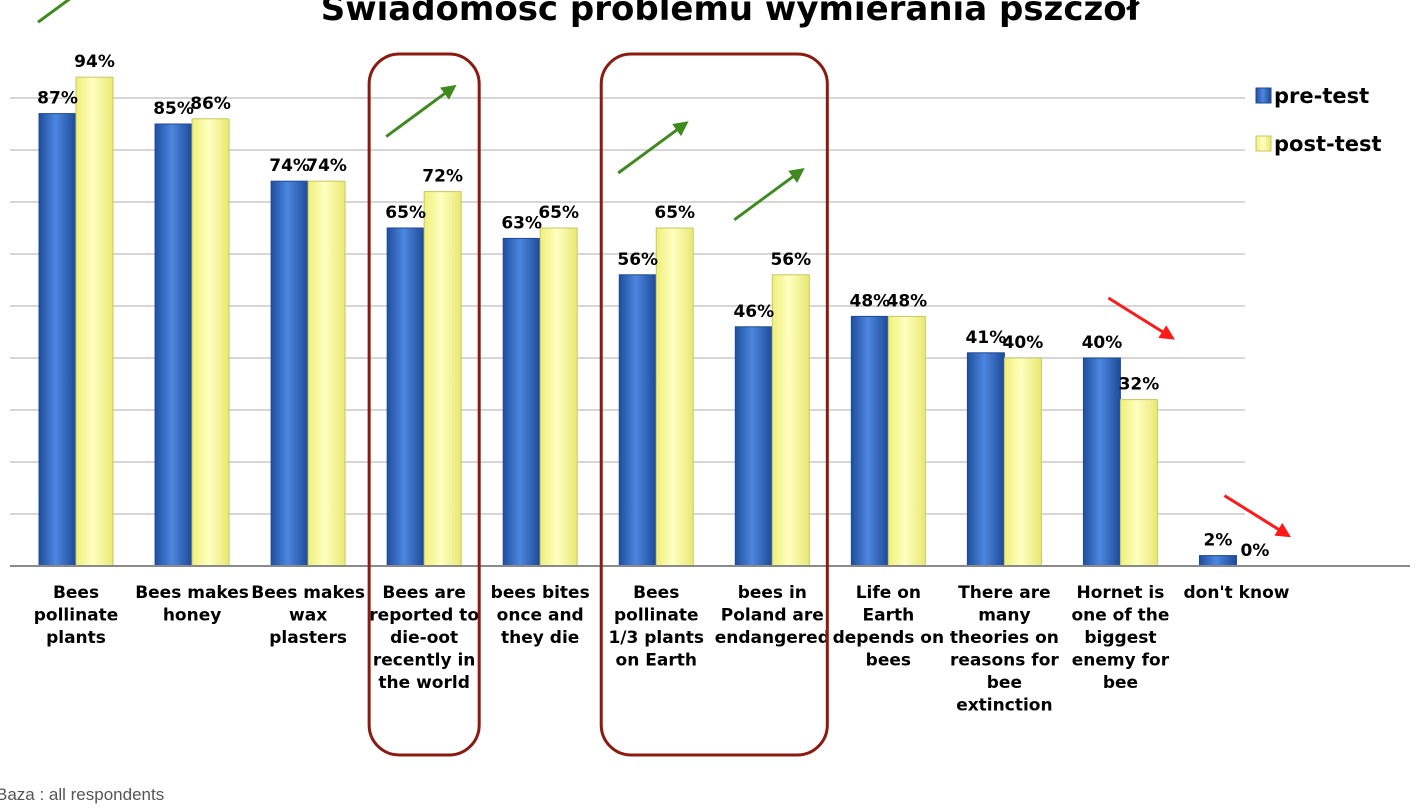 The height and width of the screenshot is (811, 1417). Describe the element at coordinates (76, 615) in the screenshot. I see `category-label: Bees pollinate plants` at that location.